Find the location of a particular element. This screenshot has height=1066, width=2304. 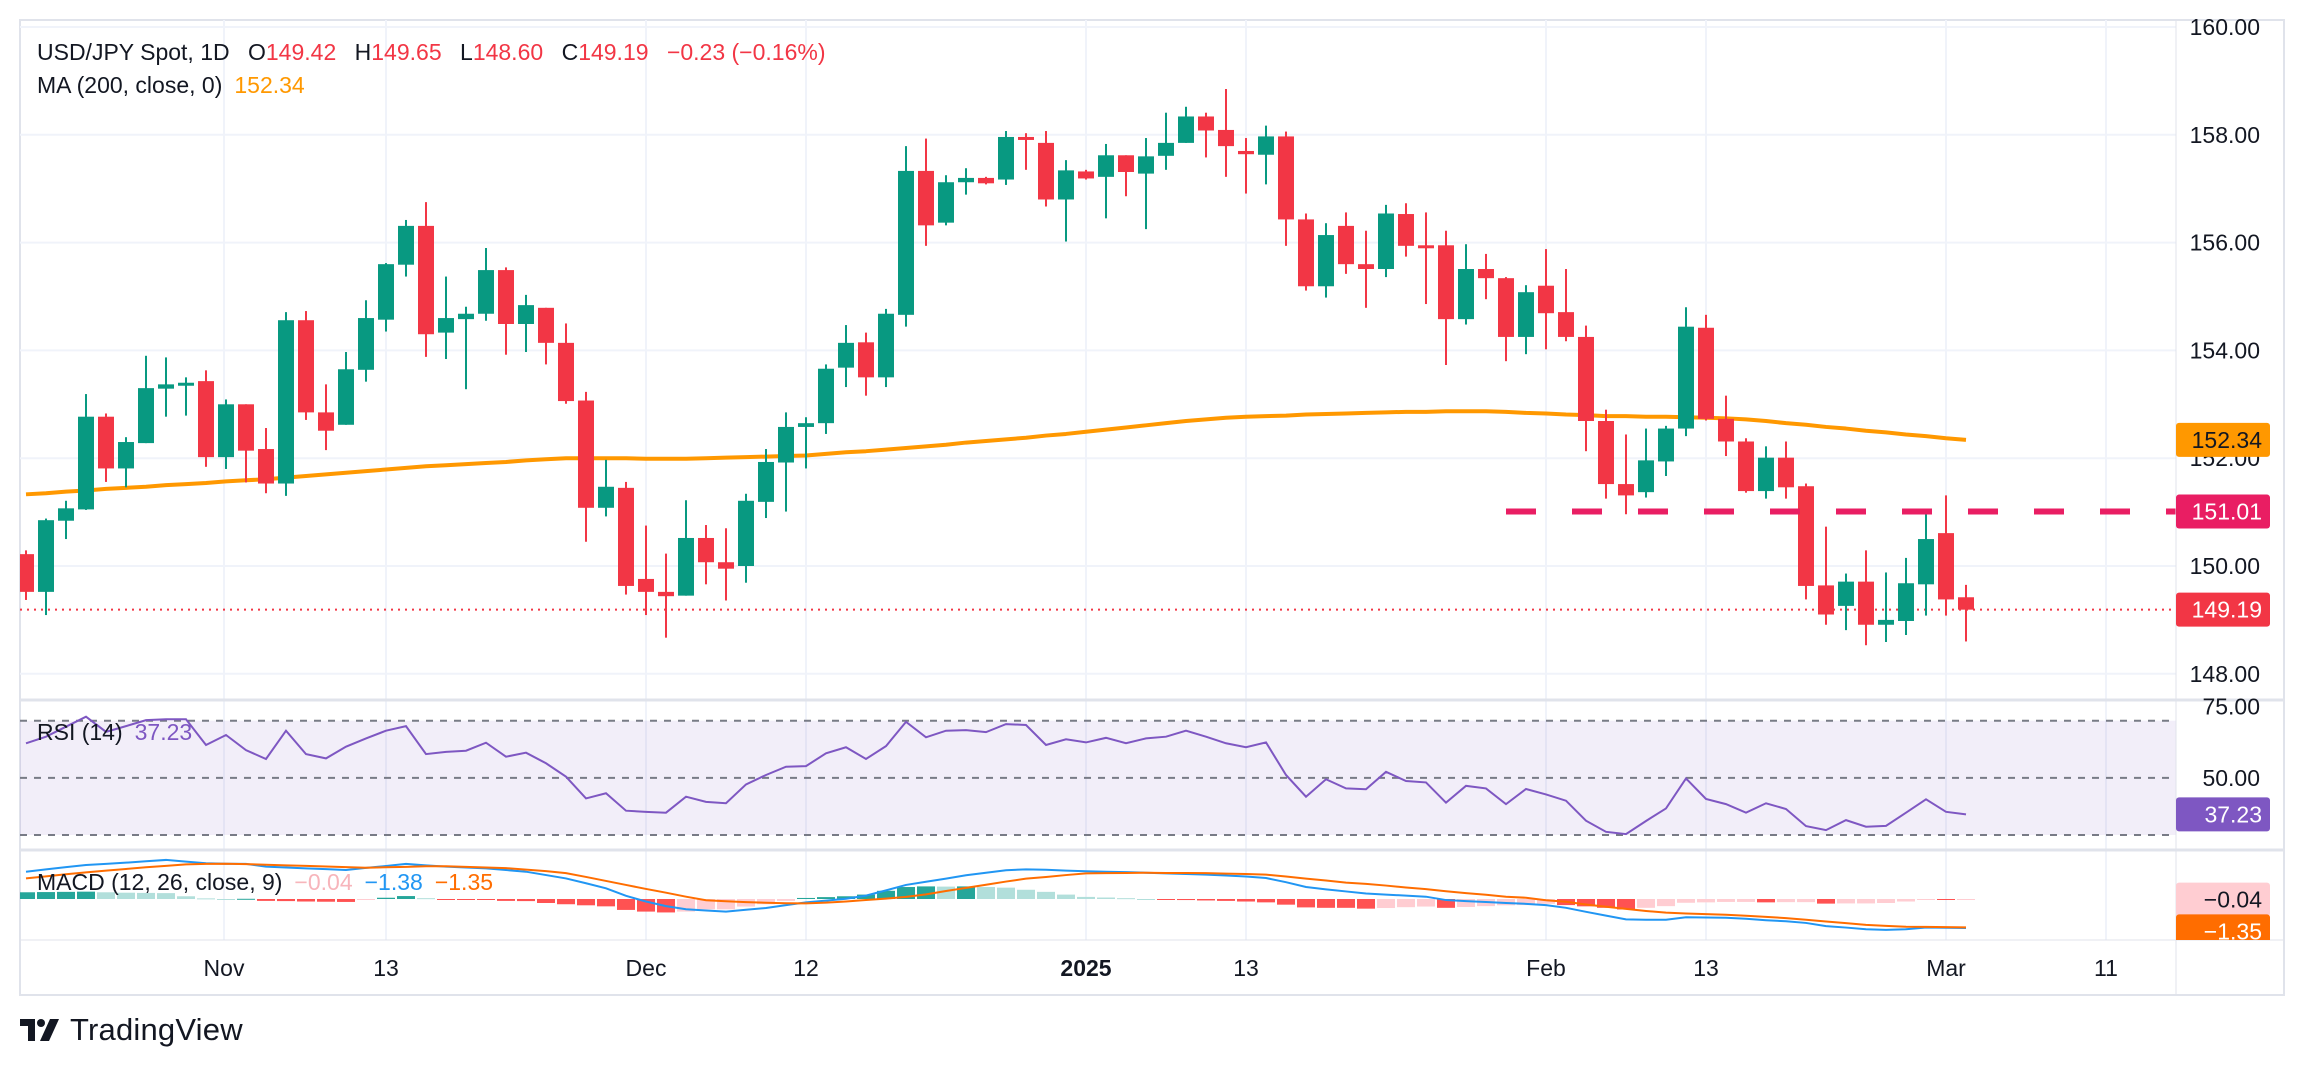

low-label: L is located at coordinates (466, 52).